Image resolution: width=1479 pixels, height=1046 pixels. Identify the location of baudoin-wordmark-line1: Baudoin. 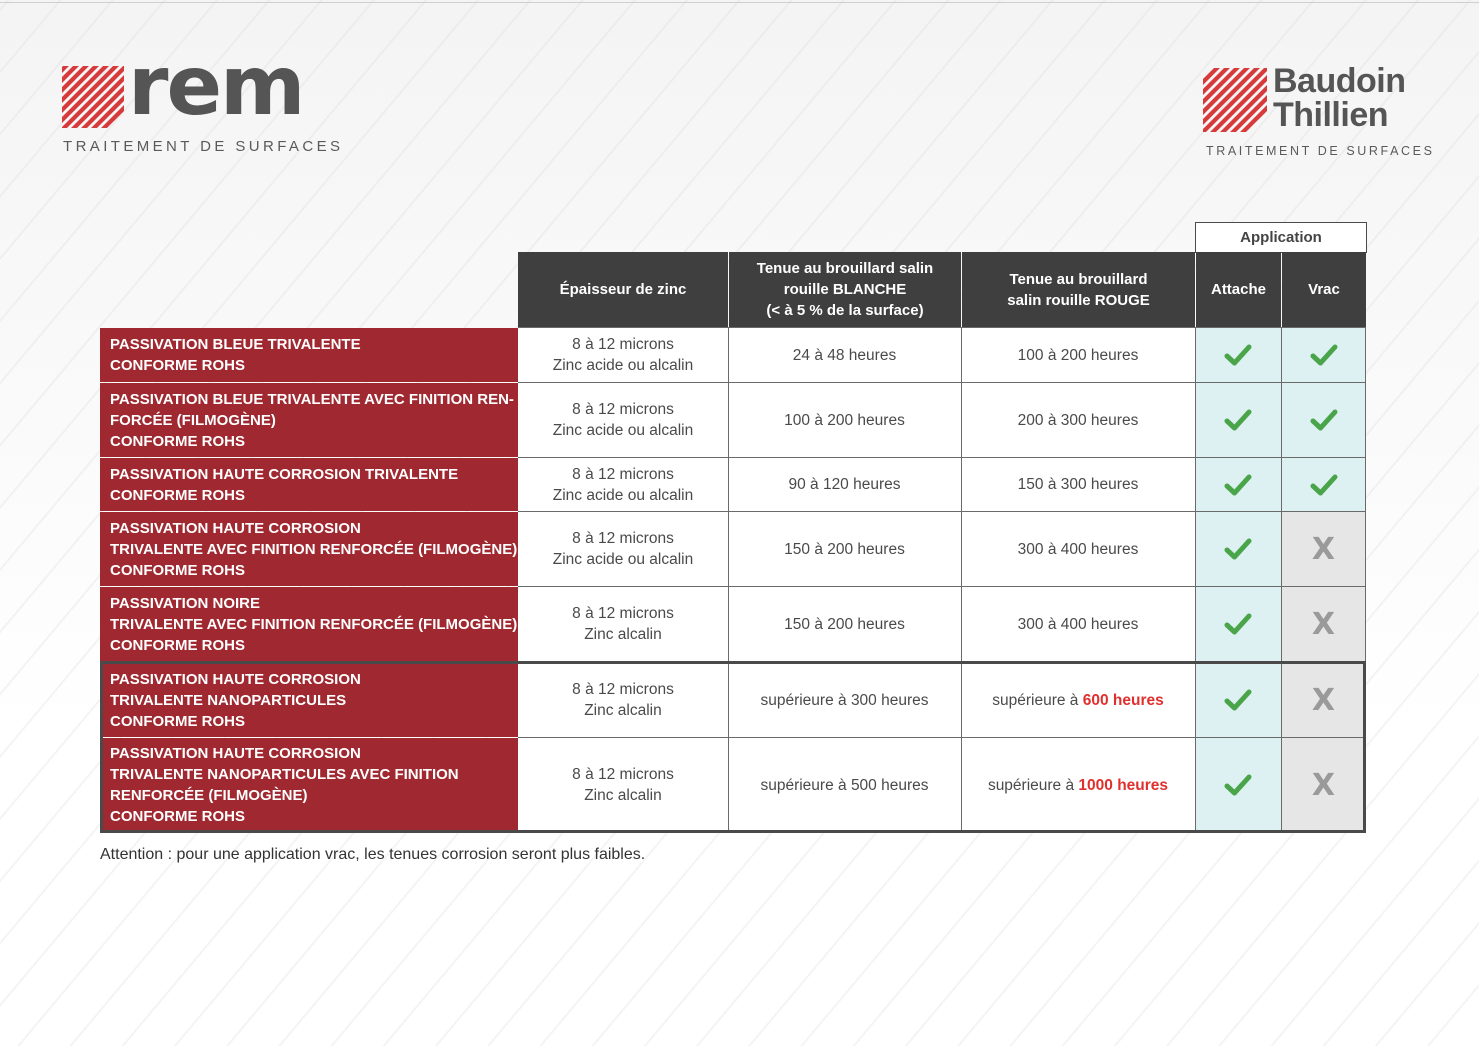
(1339, 81).